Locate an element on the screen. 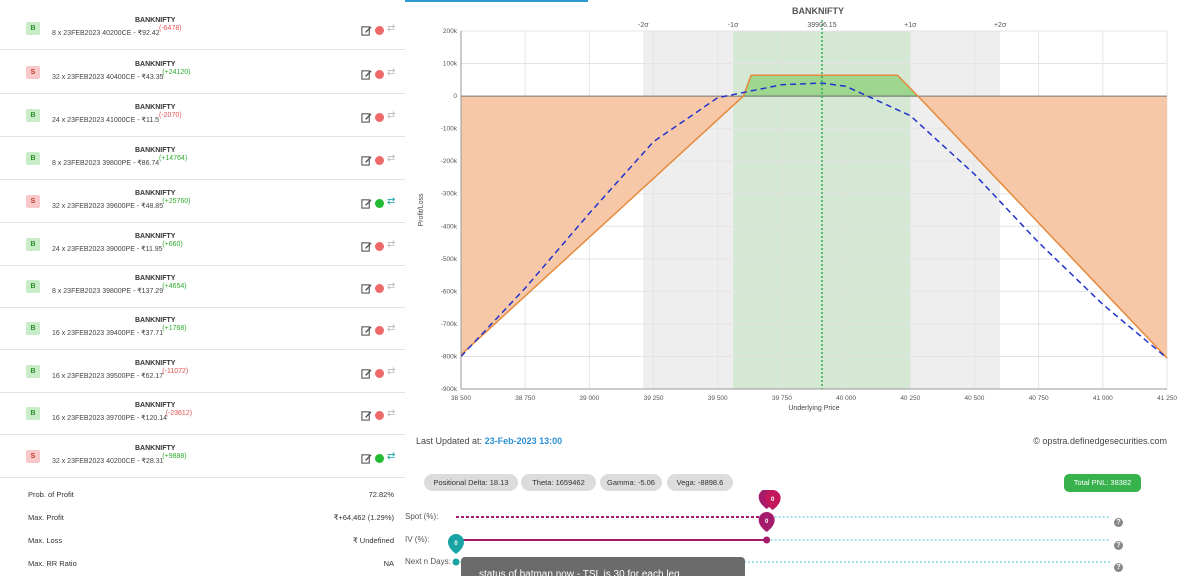  x-tick-label: 39 750 is located at coordinates (782, 398).